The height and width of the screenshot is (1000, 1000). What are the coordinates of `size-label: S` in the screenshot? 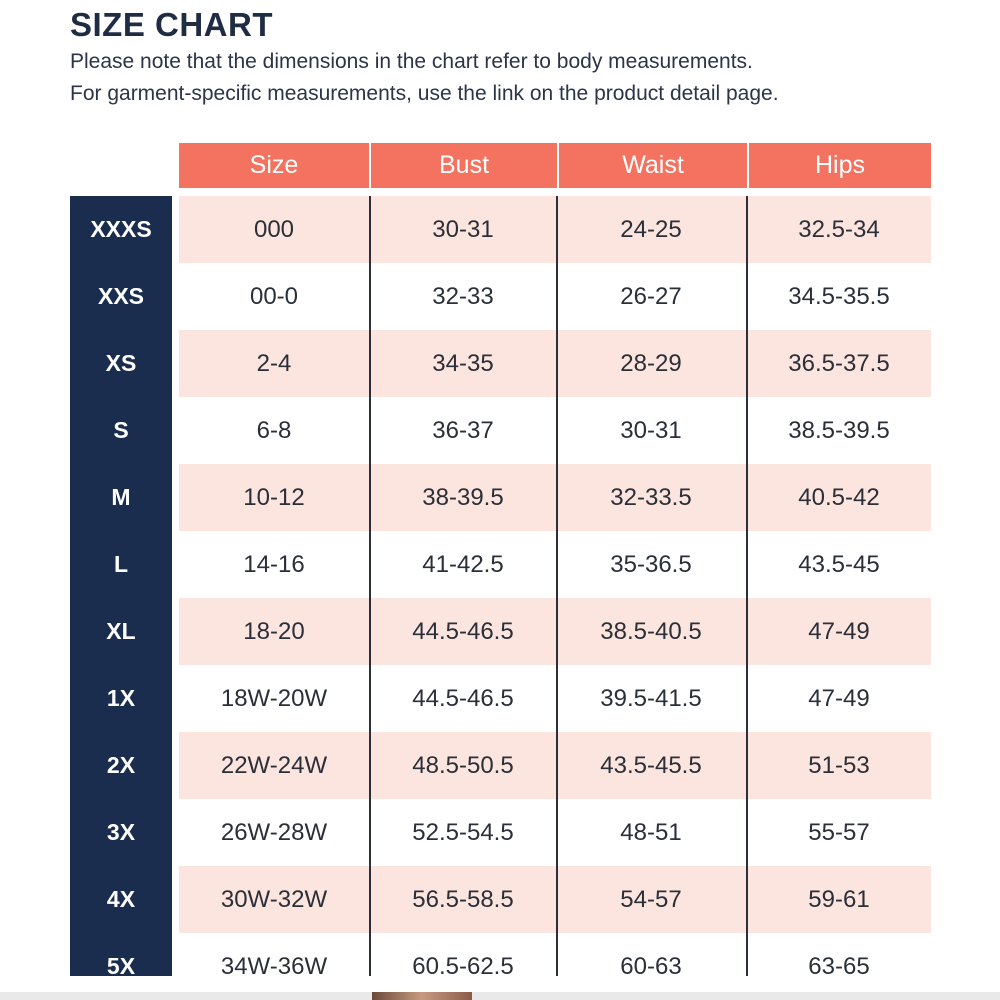 It's located at (121, 430).